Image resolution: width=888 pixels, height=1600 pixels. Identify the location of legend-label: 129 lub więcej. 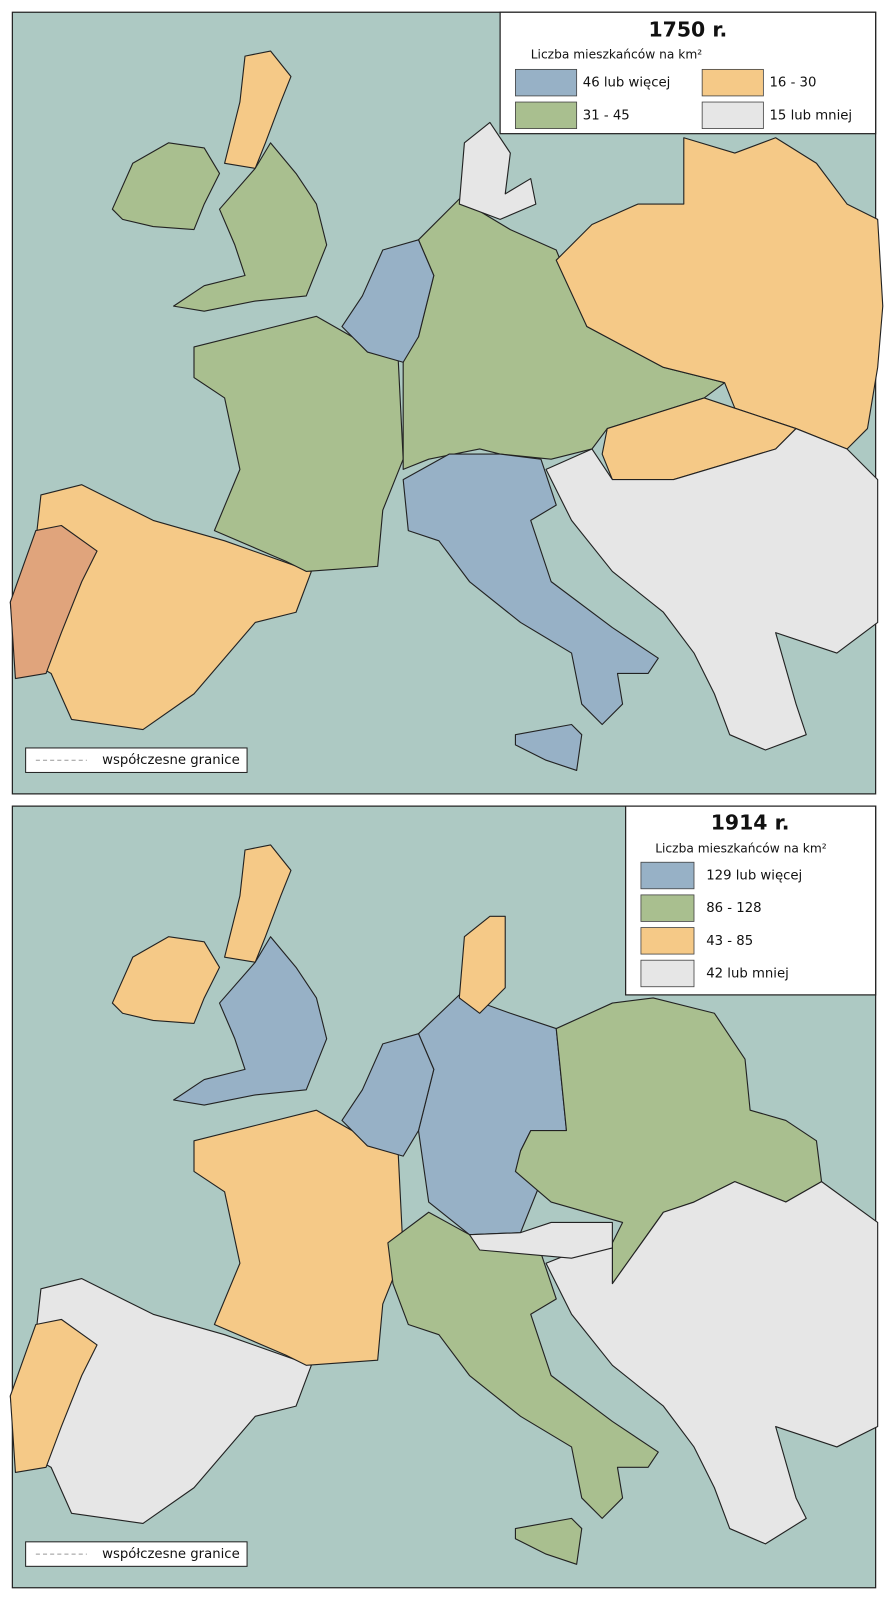
(754, 876).